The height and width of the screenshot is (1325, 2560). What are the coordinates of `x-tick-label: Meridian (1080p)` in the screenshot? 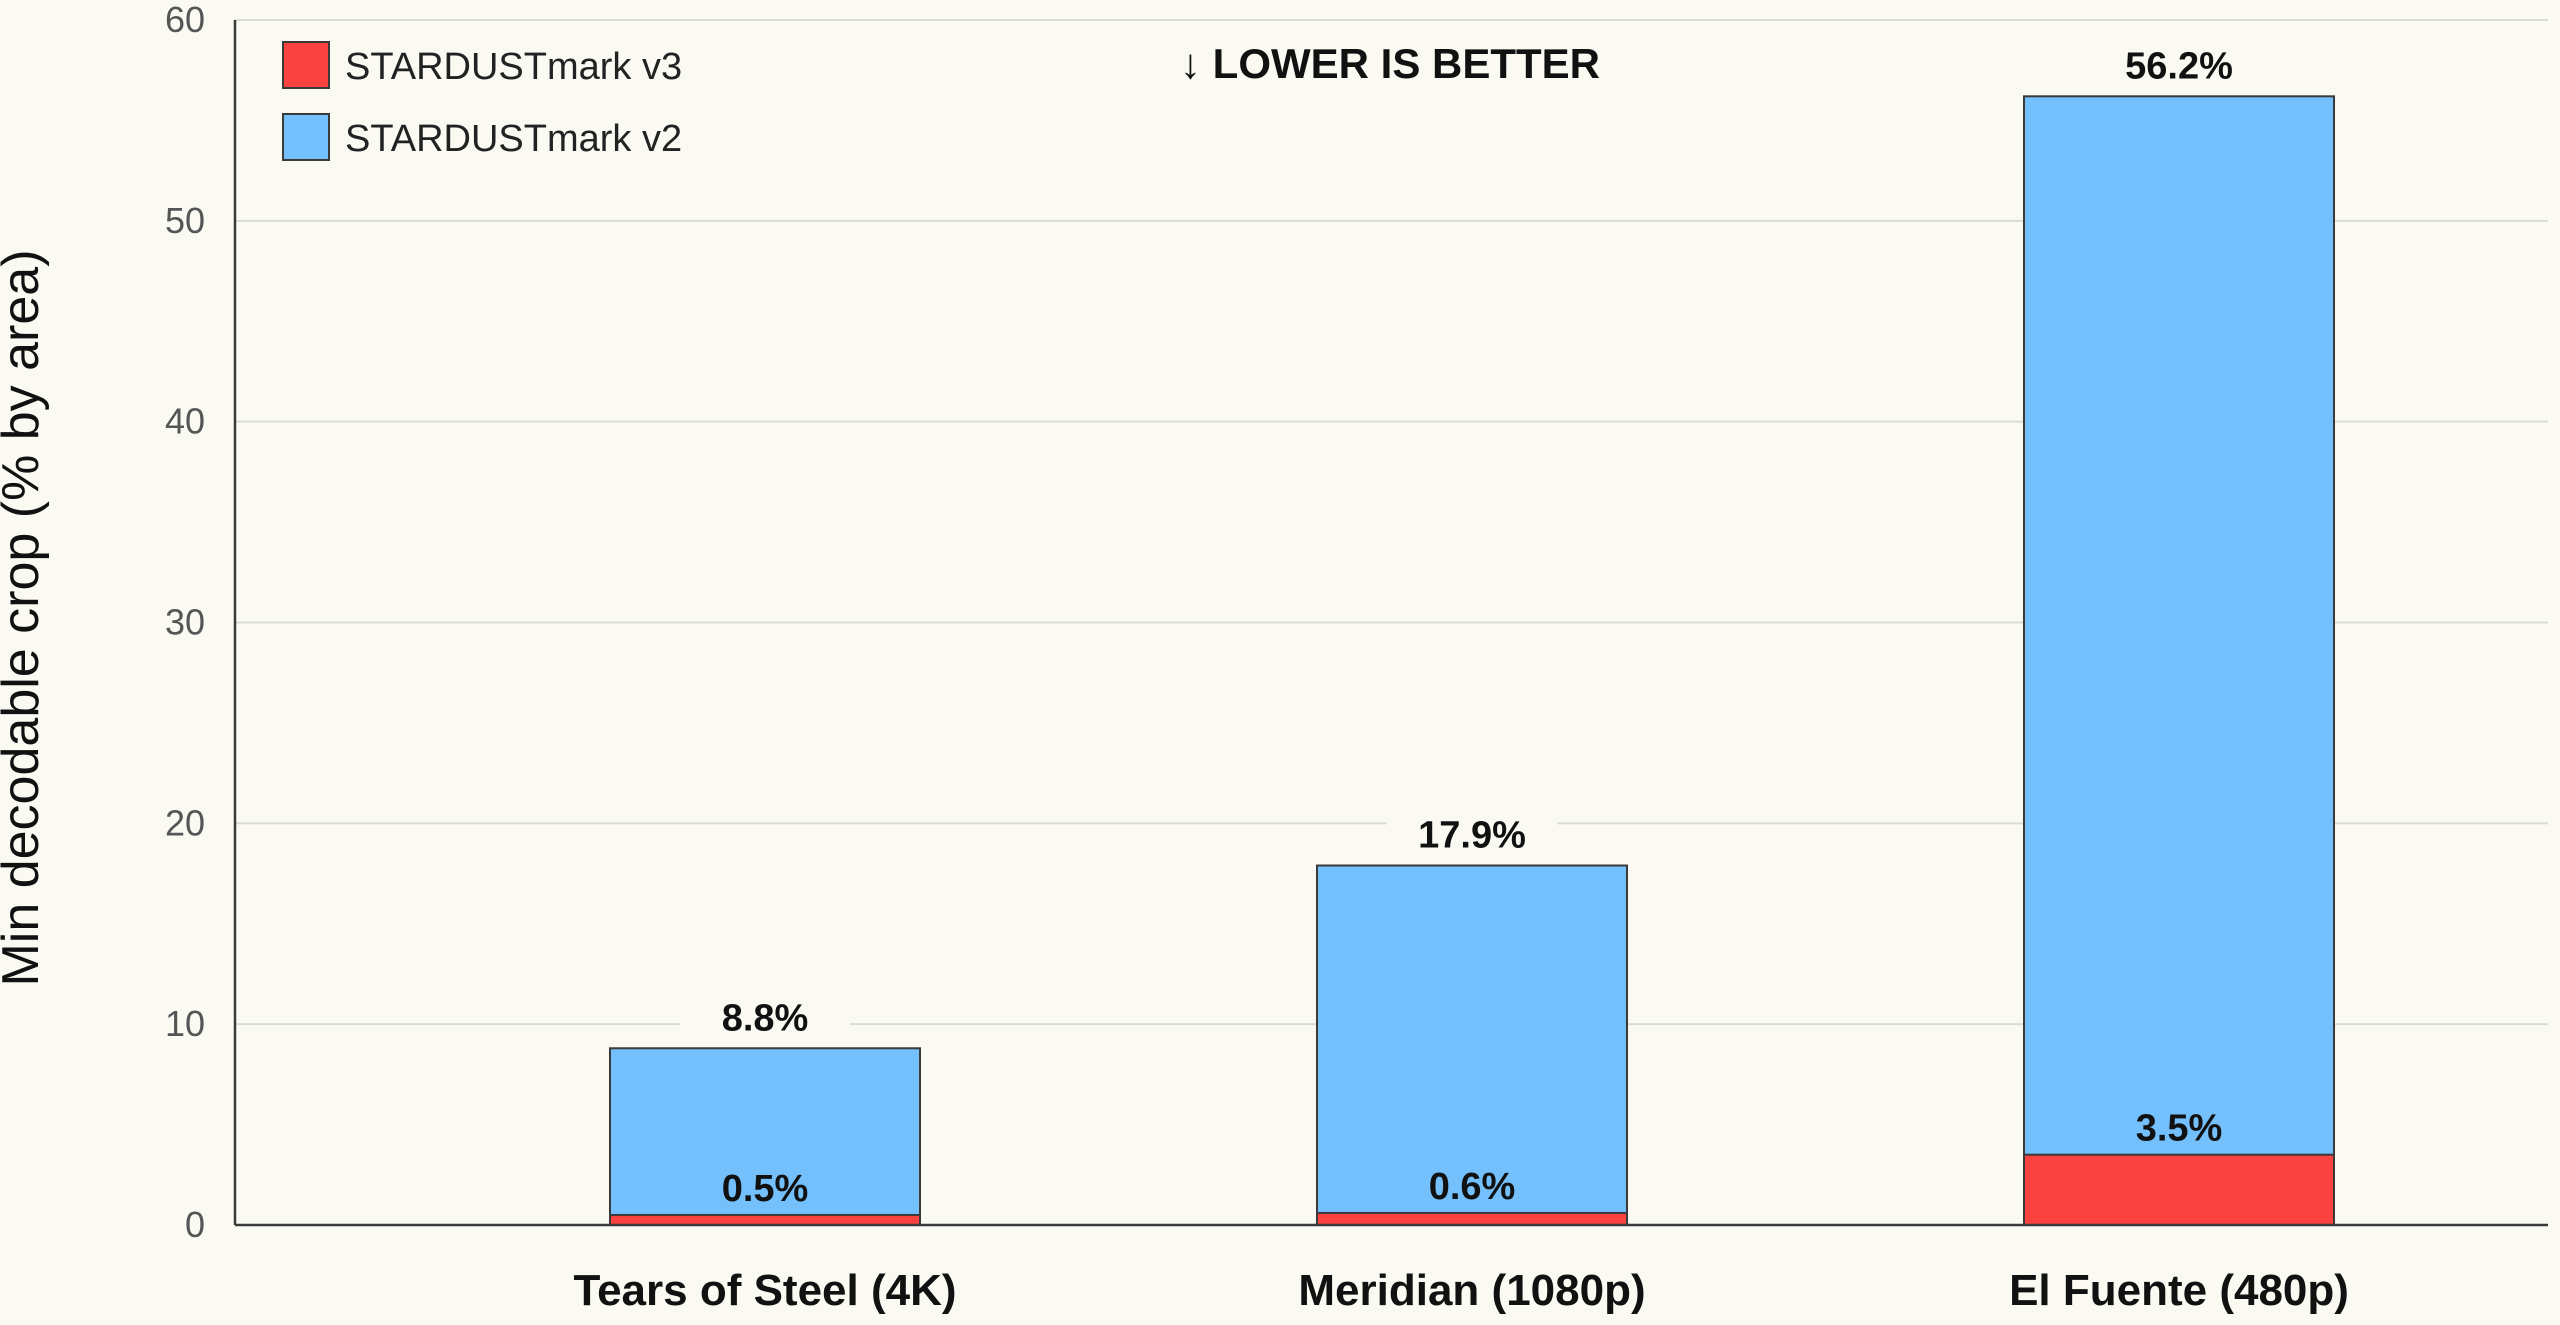 It's located at (1471, 1290).